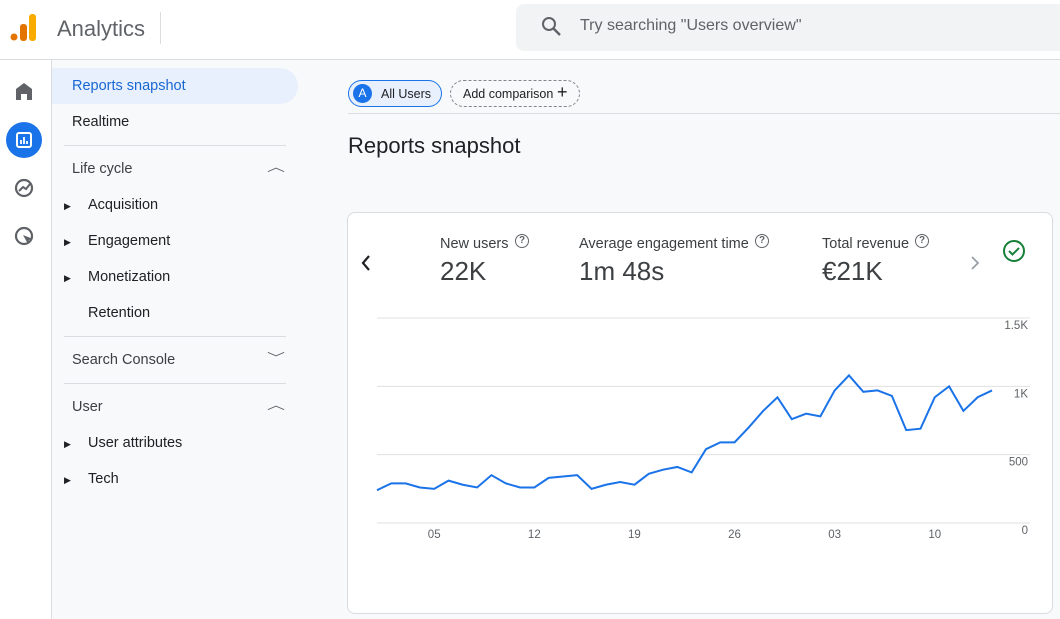 Image resolution: width=1060 pixels, height=619 pixels. What do you see at coordinates (24, 91) in the screenshot?
I see `home-icon` at bounding box center [24, 91].